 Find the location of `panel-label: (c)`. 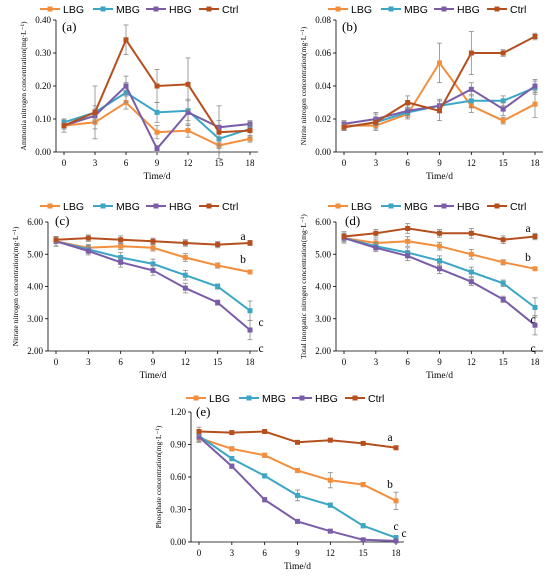

panel-label: (c) is located at coordinates (62, 220).